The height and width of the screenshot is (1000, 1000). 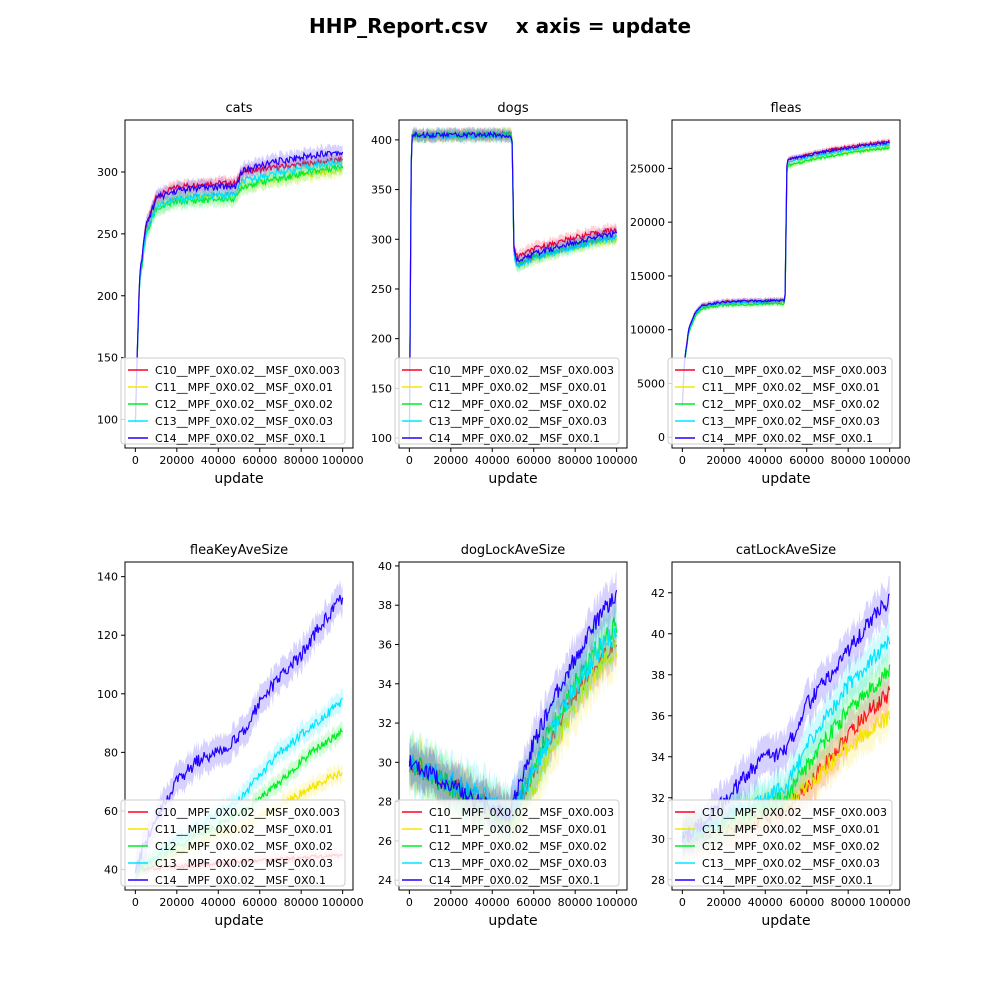 I want to click on y-tick-label: 80, so click(x=111, y=752).